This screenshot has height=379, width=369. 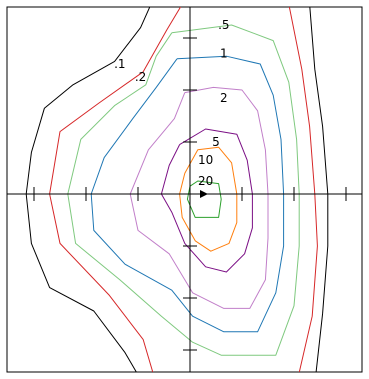 I want to click on contour-label: 20, so click(x=205, y=181).